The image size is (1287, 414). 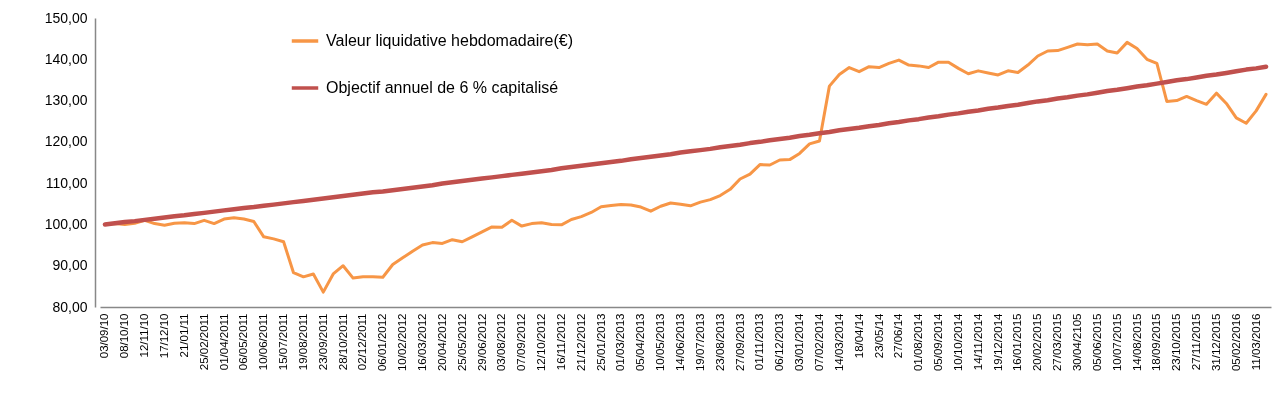 What do you see at coordinates (362, 342) in the screenshot?
I see `x-tick-label: 02/12/2011` at bounding box center [362, 342].